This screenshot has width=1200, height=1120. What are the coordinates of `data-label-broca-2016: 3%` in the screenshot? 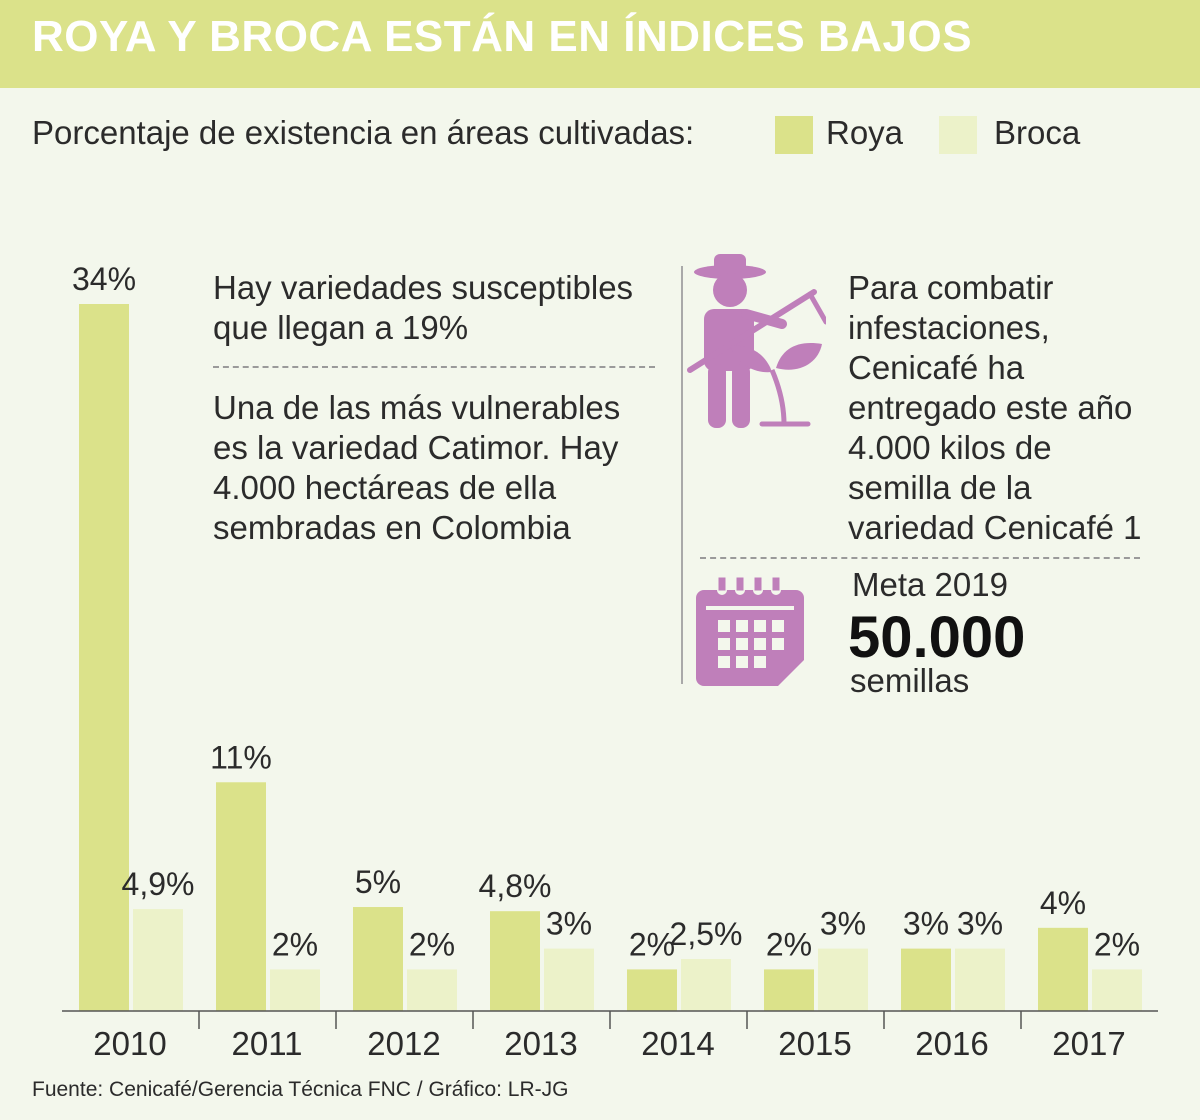 It's located at (980, 924).